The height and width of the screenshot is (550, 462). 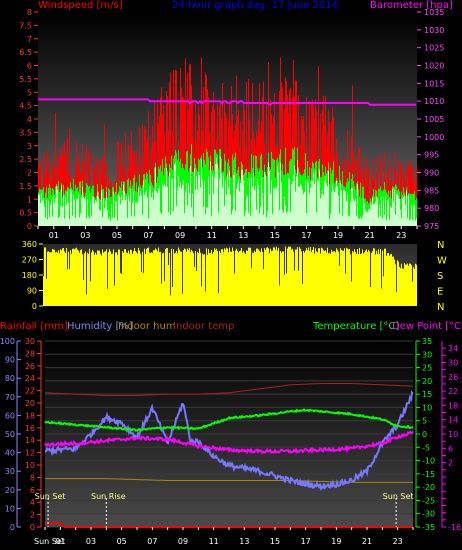 I want to click on y2-tick-label: 1015, so click(x=434, y=83).